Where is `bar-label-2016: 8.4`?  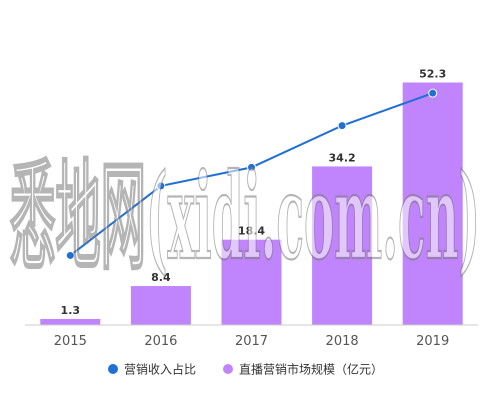
bar-label-2016: 8.4 is located at coordinates (161, 277).